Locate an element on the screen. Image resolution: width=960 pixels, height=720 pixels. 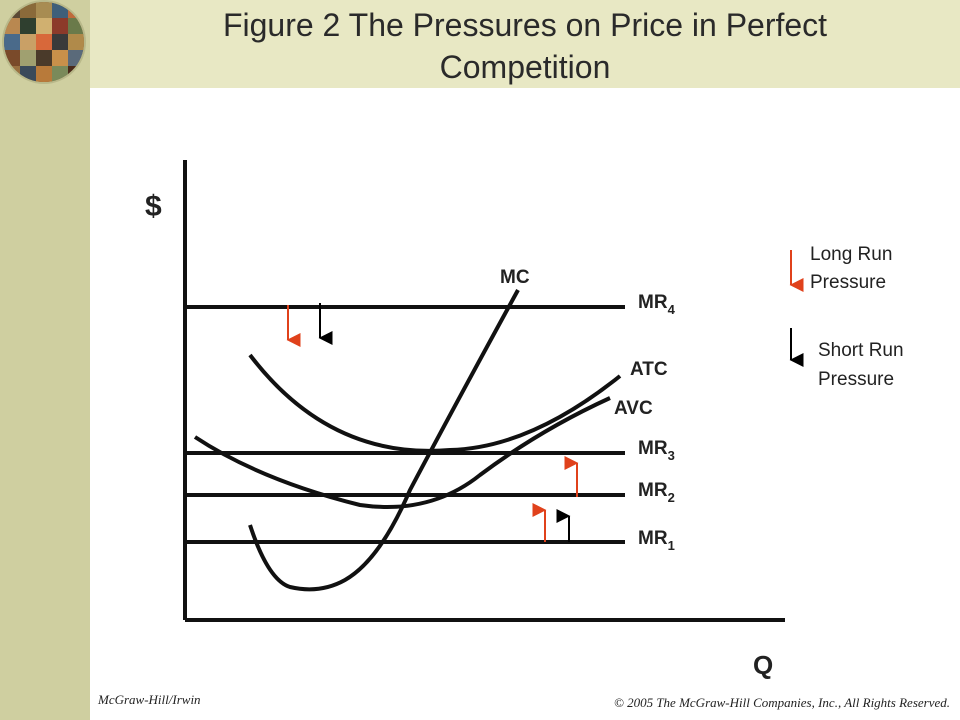
y-axis-label: $ is located at coordinates (153, 206).